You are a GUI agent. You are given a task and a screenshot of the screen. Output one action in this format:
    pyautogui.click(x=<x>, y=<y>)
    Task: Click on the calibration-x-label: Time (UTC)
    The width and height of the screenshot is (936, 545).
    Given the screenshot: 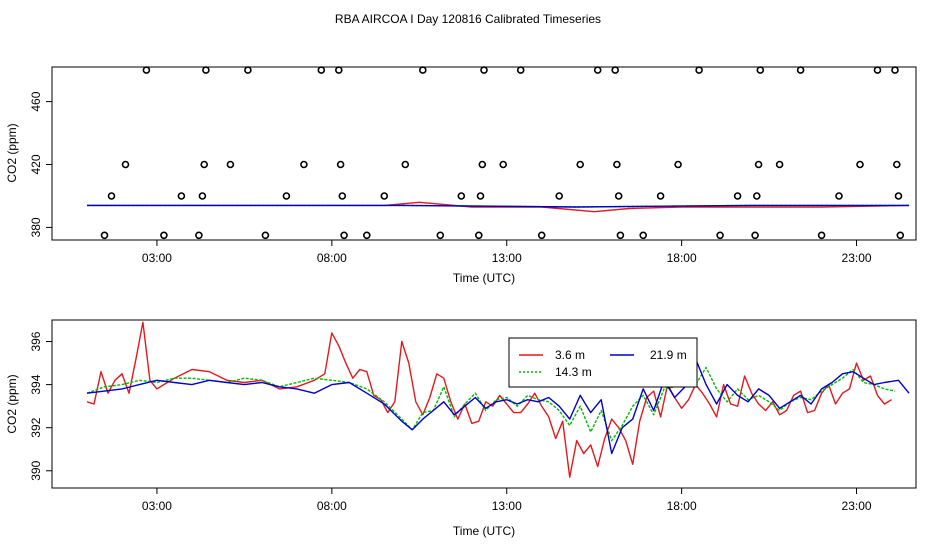 What is the action you would take?
    pyautogui.click(x=484, y=278)
    